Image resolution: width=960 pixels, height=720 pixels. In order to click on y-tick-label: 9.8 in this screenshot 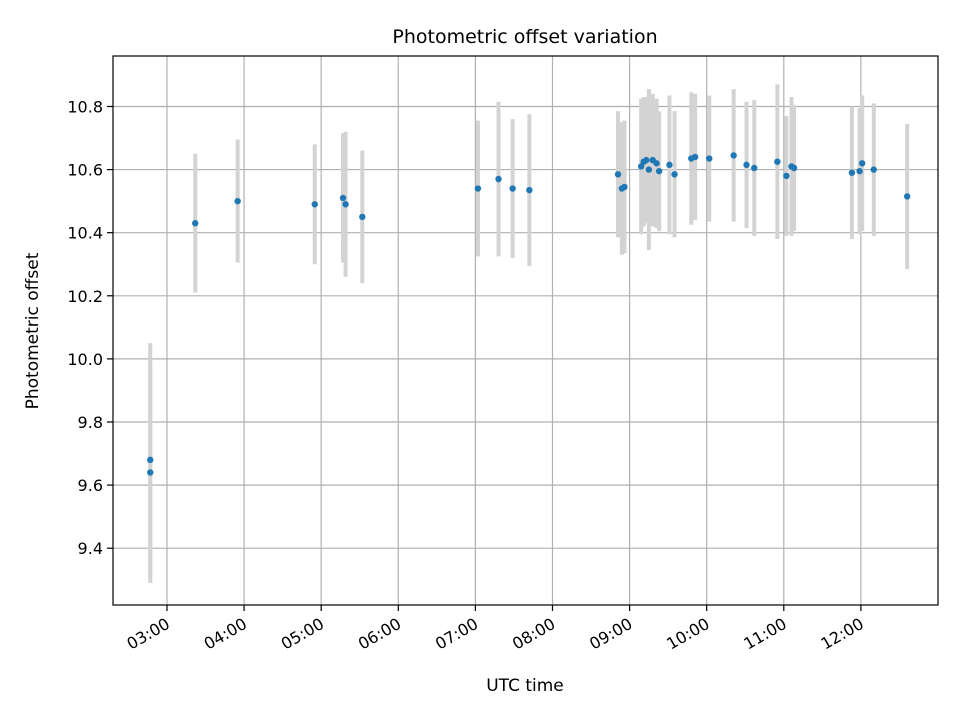, I will do `click(90, 422)`.